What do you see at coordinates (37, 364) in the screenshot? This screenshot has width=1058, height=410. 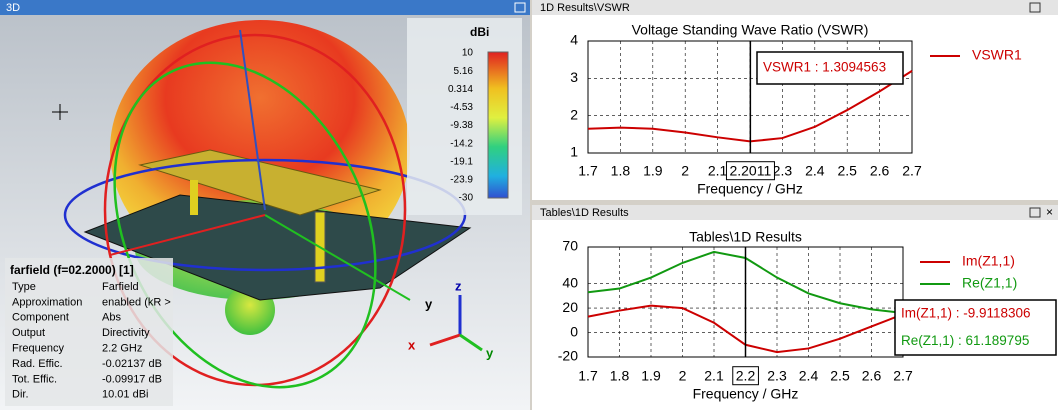 I see `info-key: Rad. Effic.` at bounding box center [37, 364].